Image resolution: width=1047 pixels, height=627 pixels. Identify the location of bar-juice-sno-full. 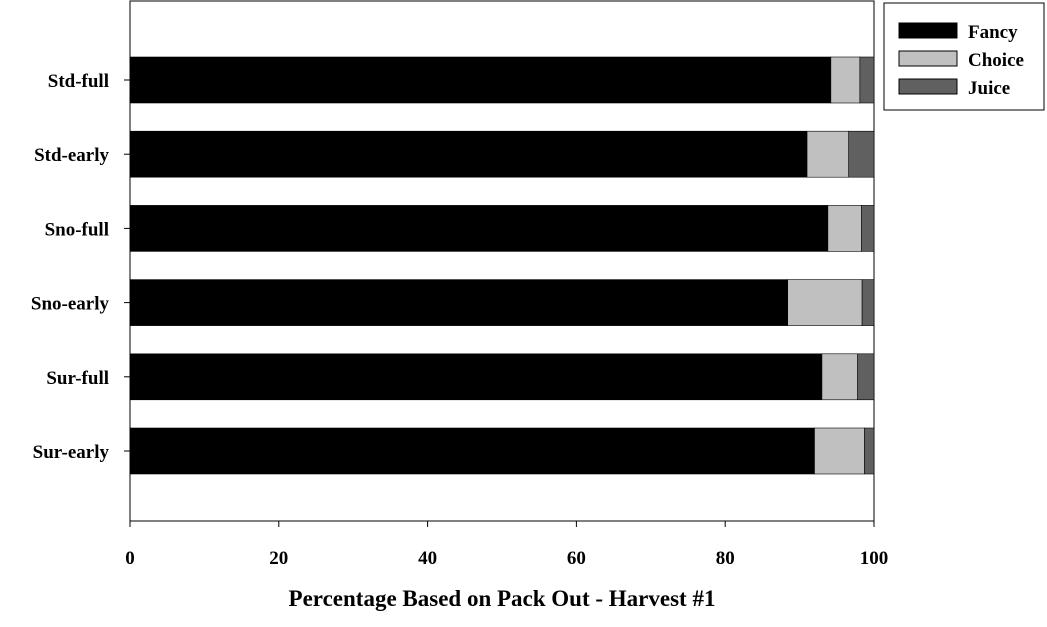
(868, 228).